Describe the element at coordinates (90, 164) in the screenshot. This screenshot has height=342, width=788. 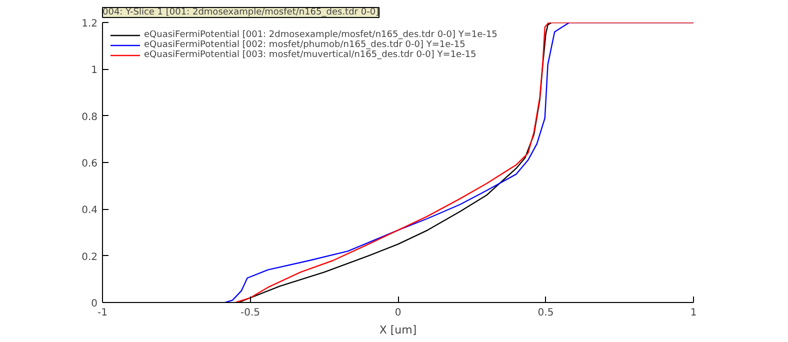
I see `y-tick-label: 0.6` at that location.